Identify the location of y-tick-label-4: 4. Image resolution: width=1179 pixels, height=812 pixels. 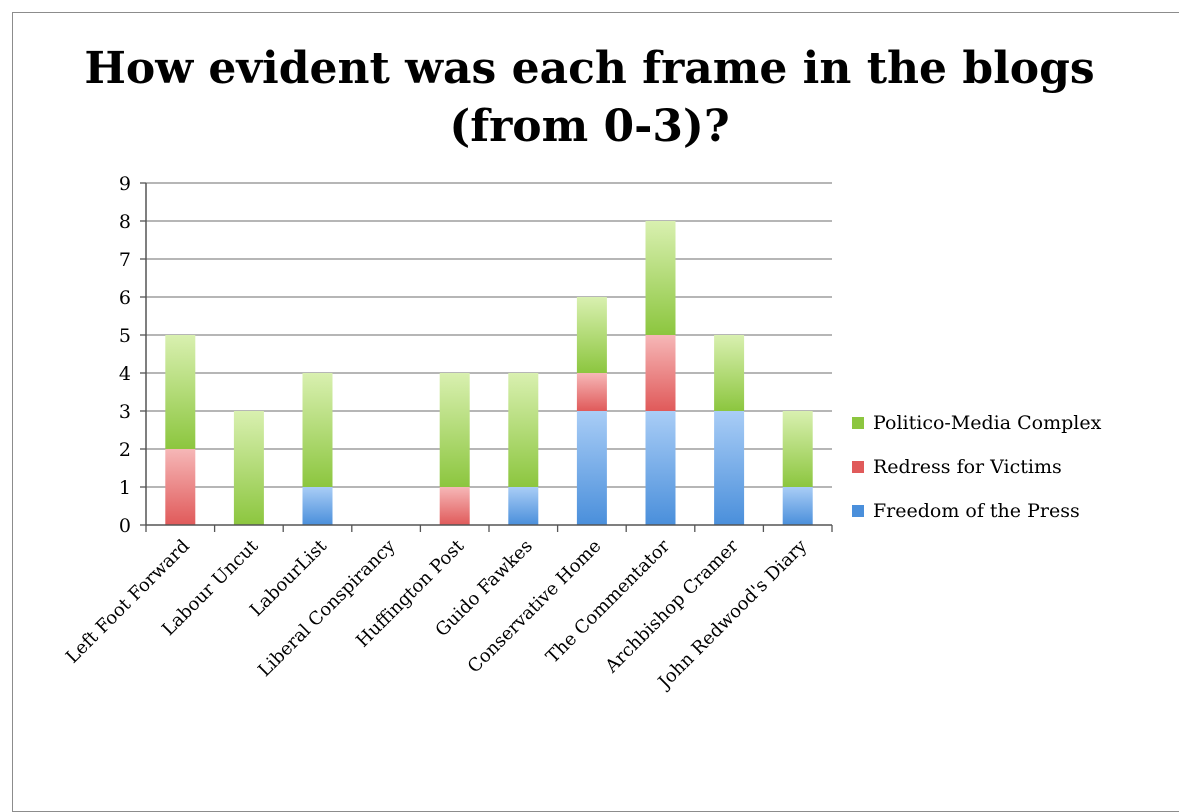
(125, 374).